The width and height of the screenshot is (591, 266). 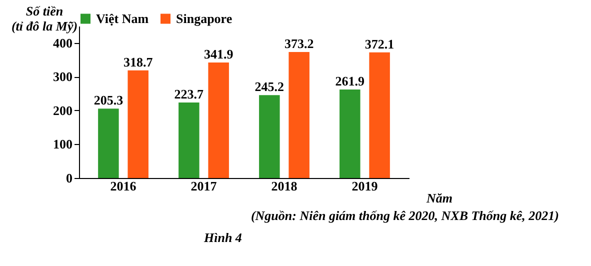 I want to click on x-tick-label: 2017, so click(x=204, y=186).